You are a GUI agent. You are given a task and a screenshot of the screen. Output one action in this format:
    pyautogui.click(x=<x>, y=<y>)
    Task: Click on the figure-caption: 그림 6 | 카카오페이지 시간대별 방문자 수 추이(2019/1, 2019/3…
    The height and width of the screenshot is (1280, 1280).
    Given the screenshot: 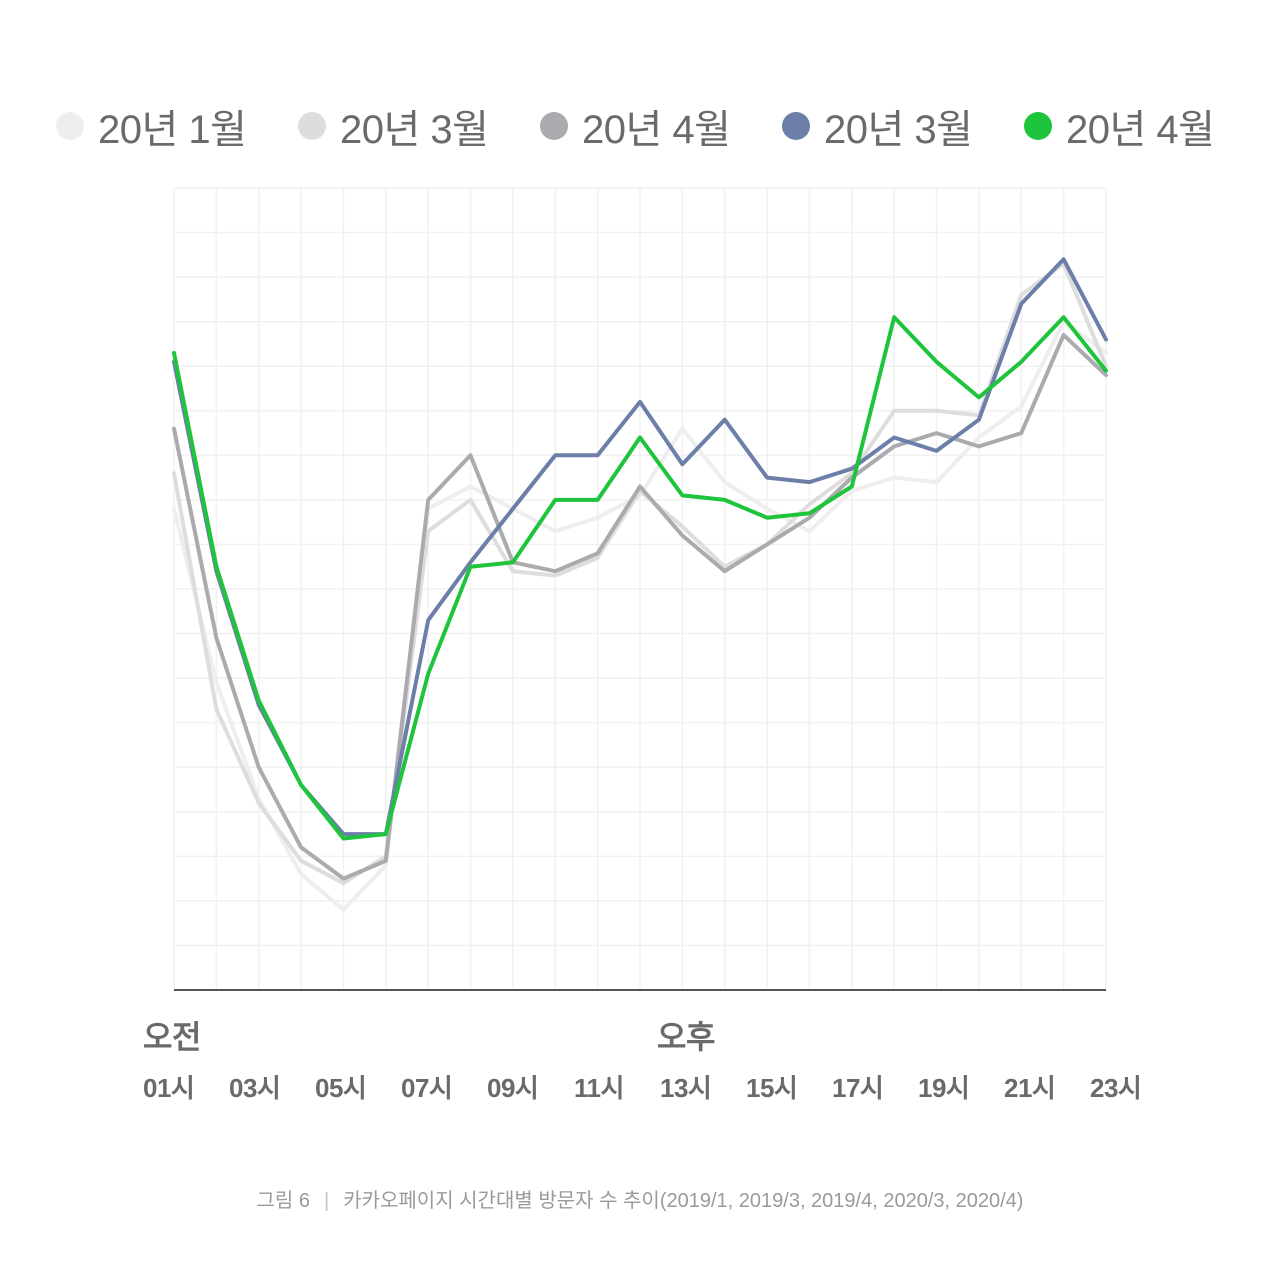 What is the action you would take?
    pyautogui.click(x=640, y=1198)
    